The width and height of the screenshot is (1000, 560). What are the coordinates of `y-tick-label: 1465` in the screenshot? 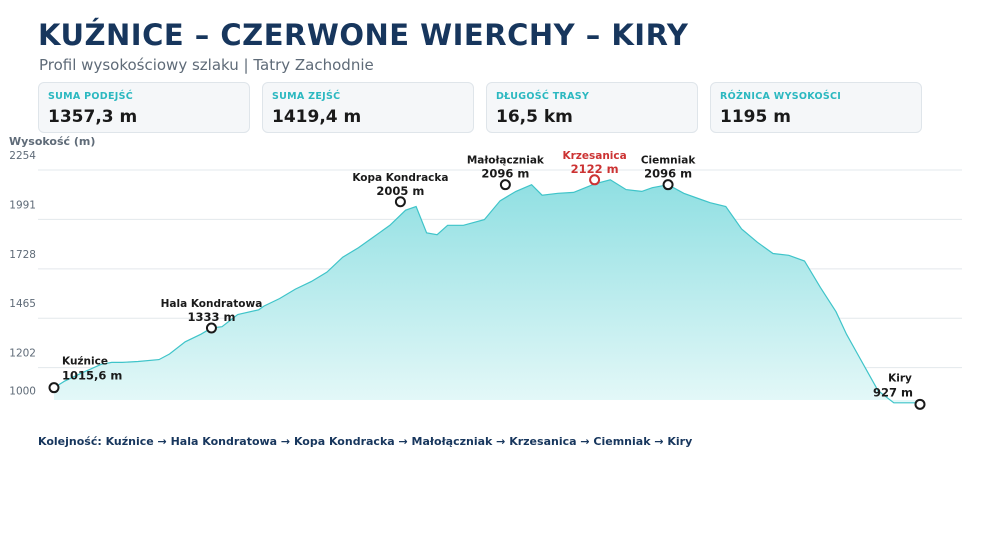 It's located at (22, 304).